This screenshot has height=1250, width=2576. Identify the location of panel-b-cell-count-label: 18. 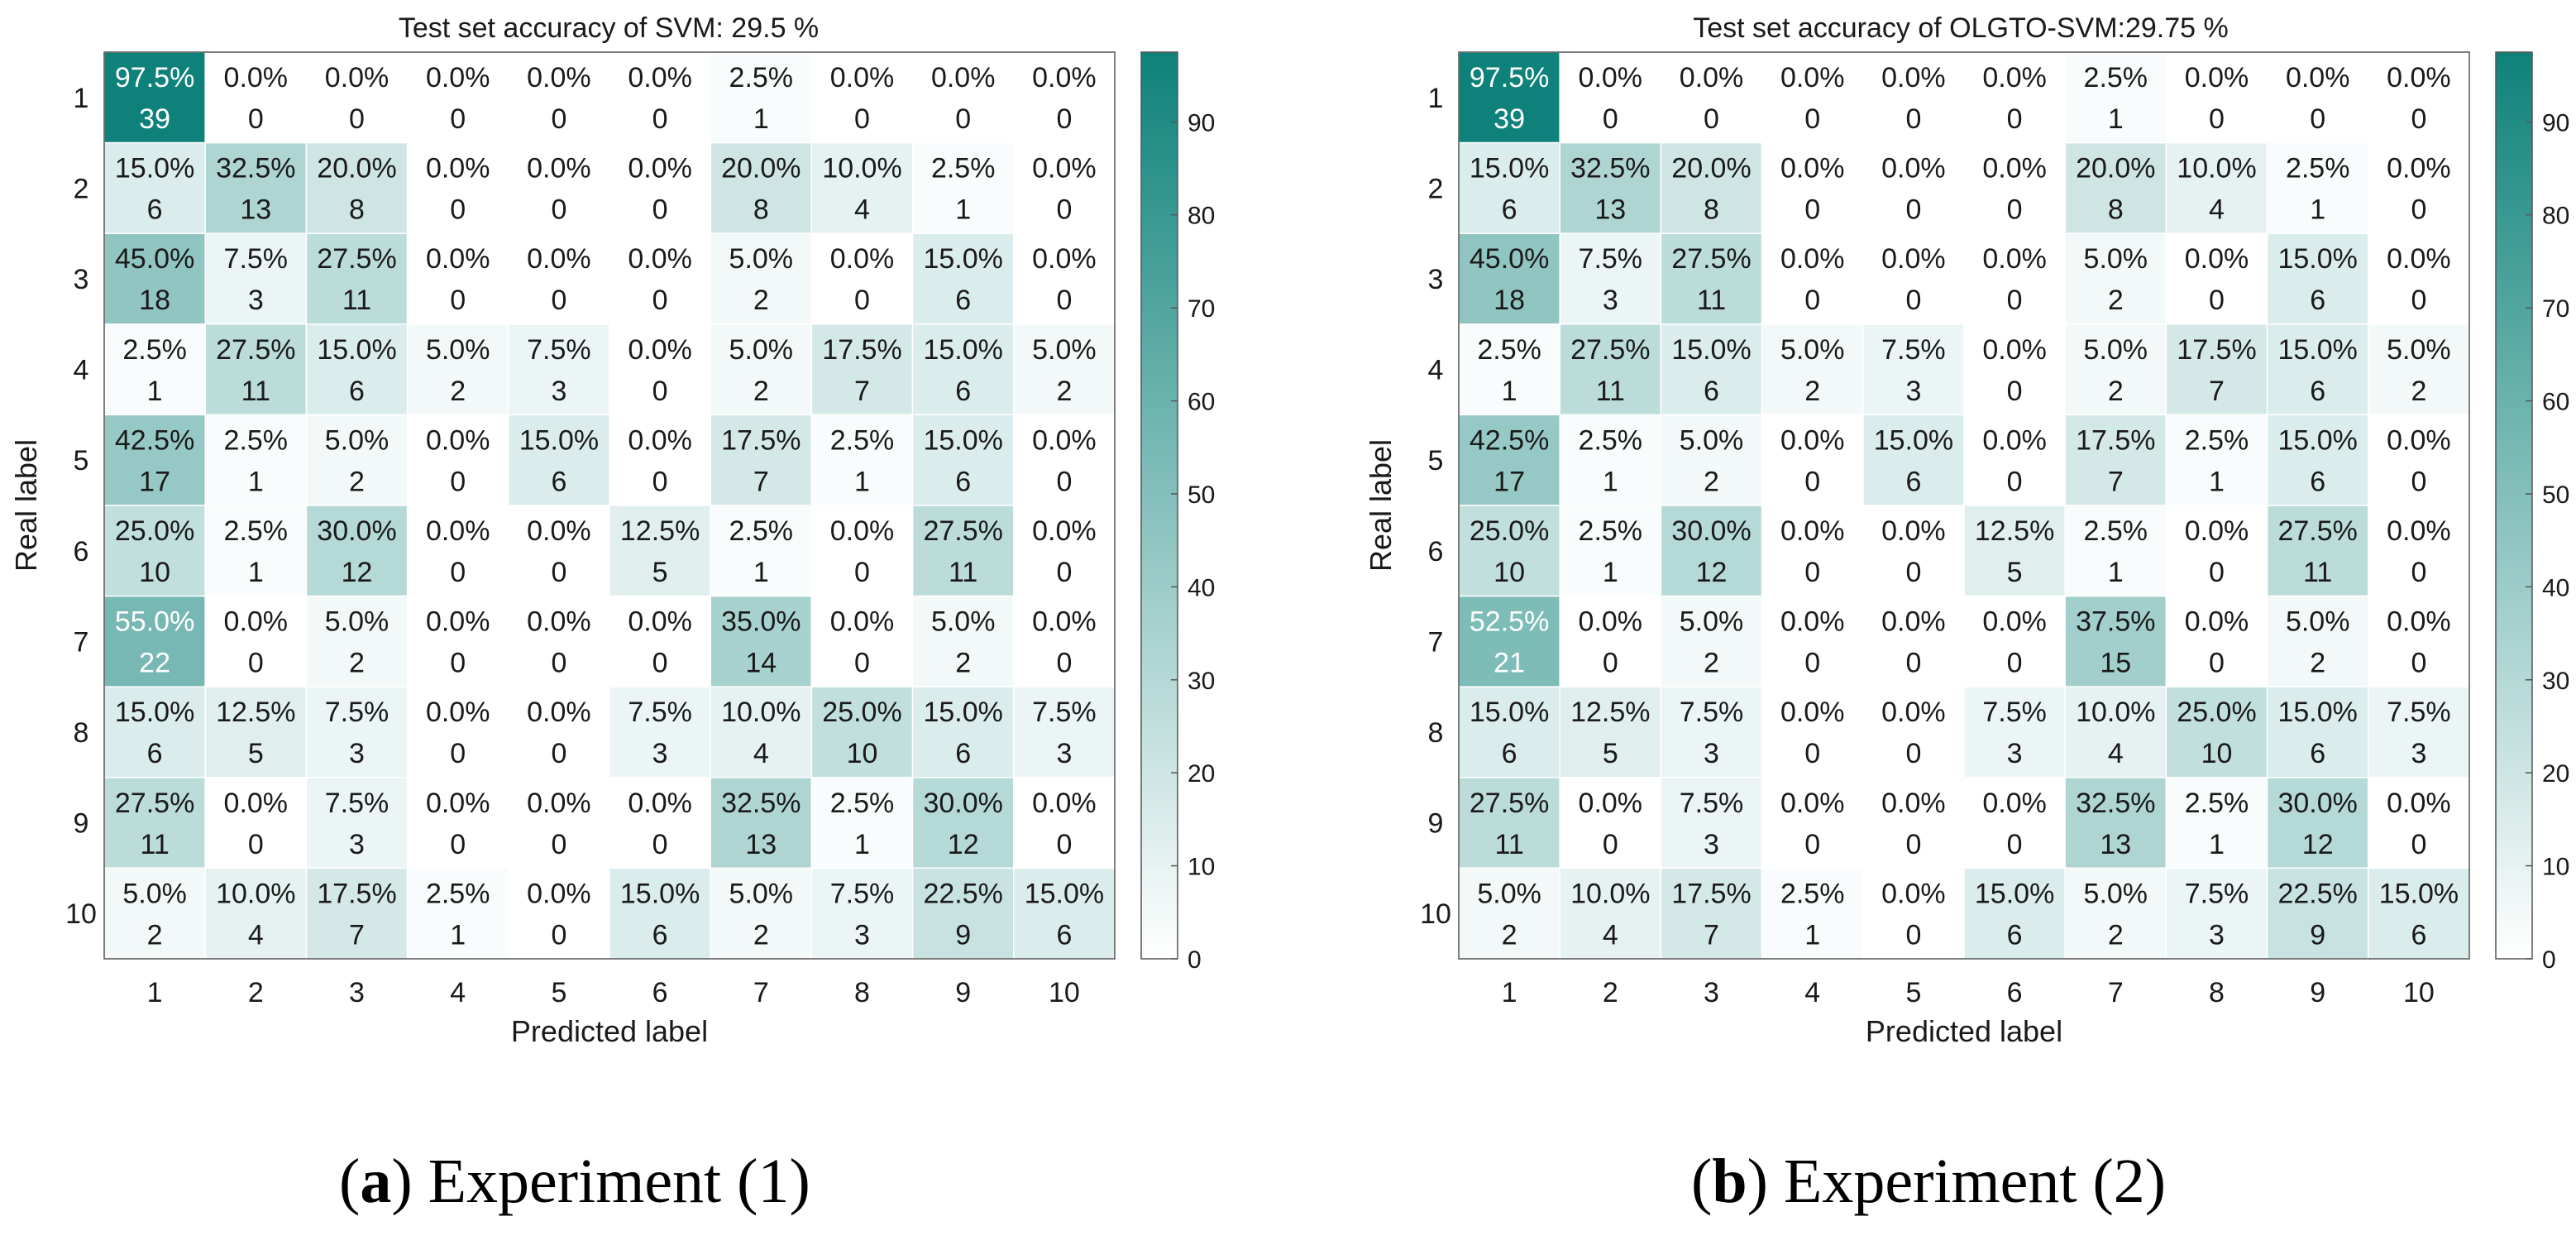
(1509, 300).